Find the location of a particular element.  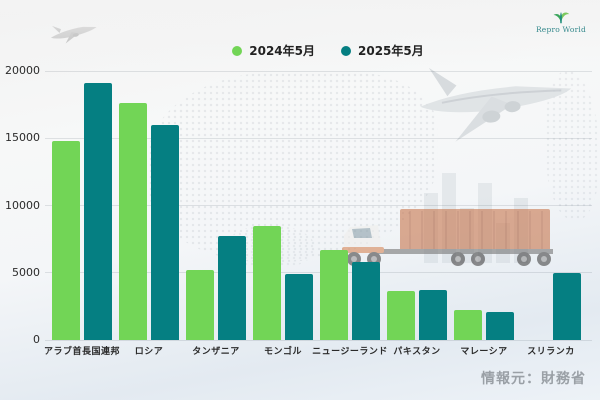

x-axis-category-label: パキスタン is located at coordinates (417, 352).